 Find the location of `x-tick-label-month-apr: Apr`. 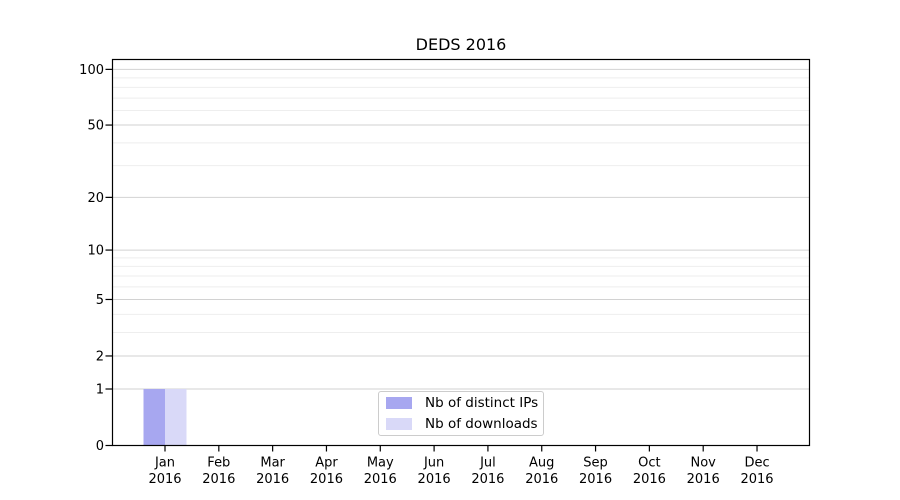

x-tick-label-month-apr: Apr is located at coordinates (326, 463).